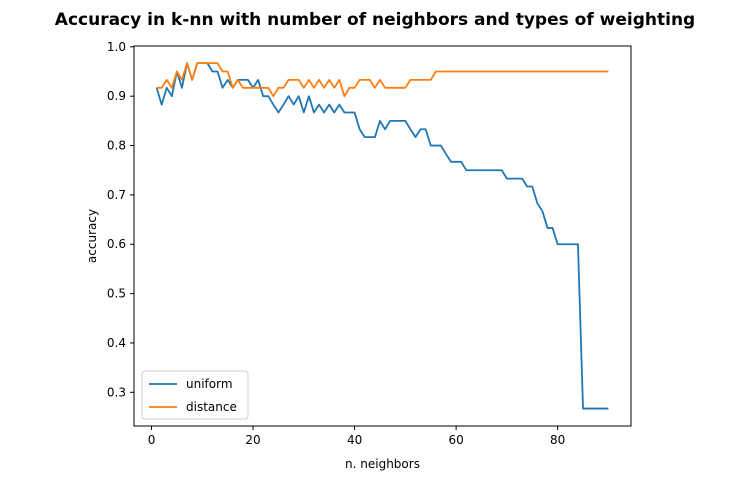 This screenshot has height=480, width=751. What do you see at coordinates (116, 96) in the screenshot?
I see `y-tick-label: 0.9` at bounding box center [116, 96].